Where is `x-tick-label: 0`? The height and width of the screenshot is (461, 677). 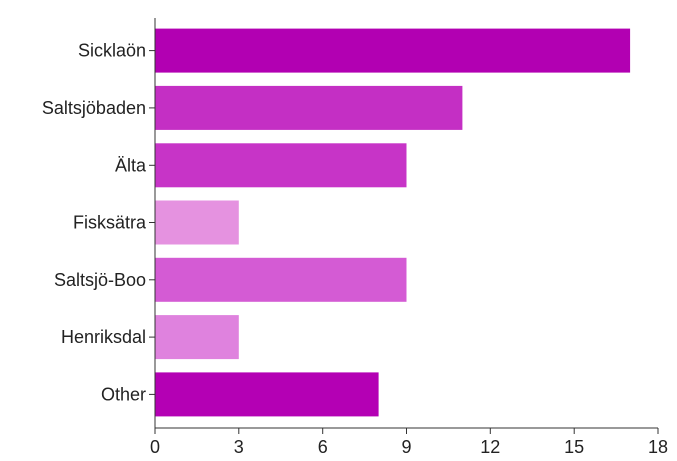
x-tick-label: 0 is located at coordinates (155, 447).